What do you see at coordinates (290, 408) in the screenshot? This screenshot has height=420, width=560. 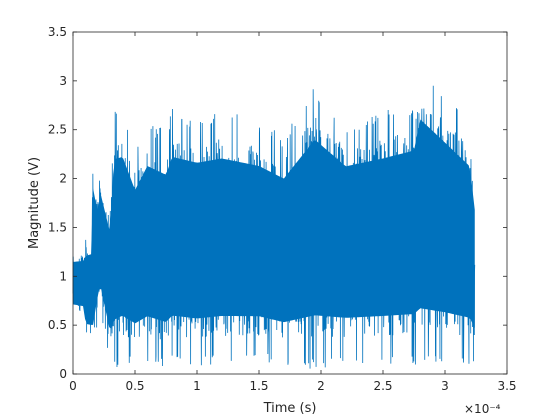 I see `x-axis-label: Time (s)` at bounding box center [290, 408].